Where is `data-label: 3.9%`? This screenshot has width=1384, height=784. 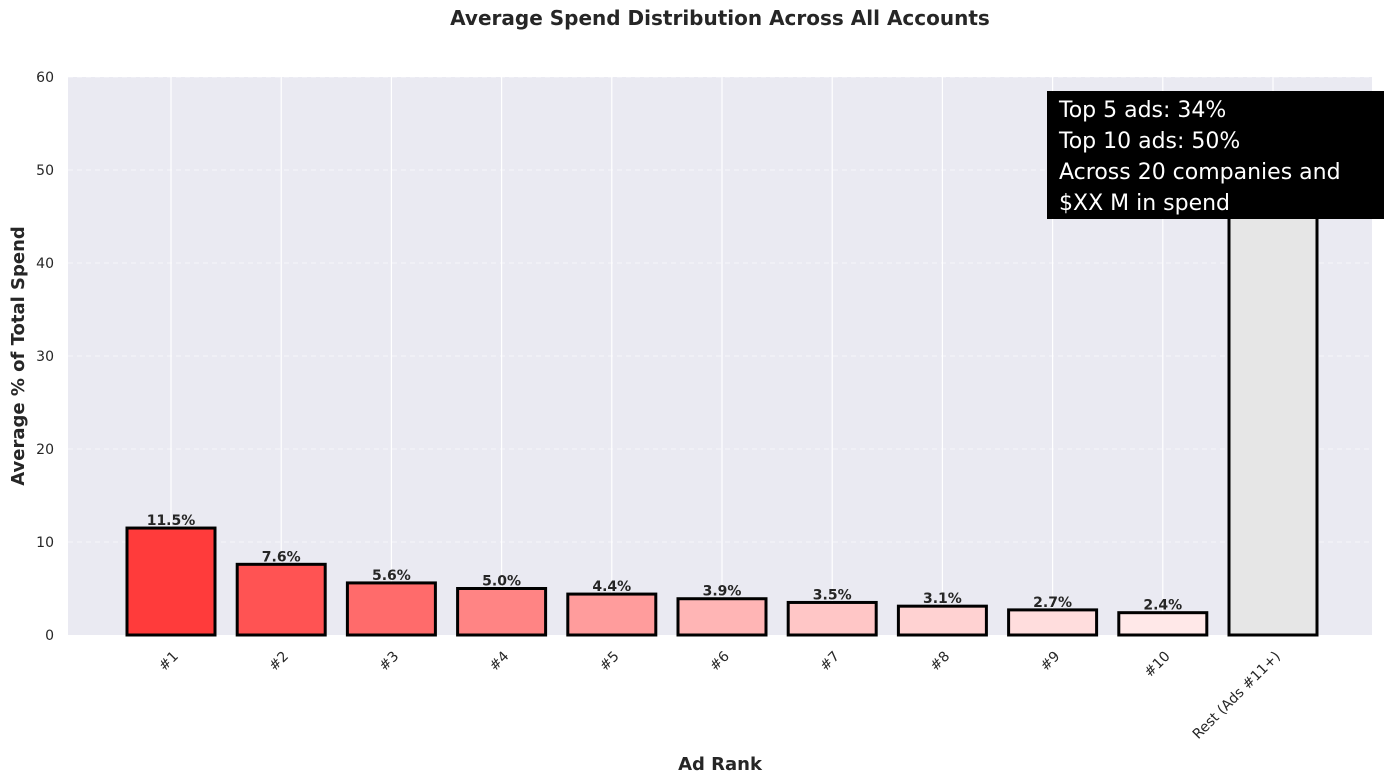
data-label: 3.9% is located at coordinates (722, 592).